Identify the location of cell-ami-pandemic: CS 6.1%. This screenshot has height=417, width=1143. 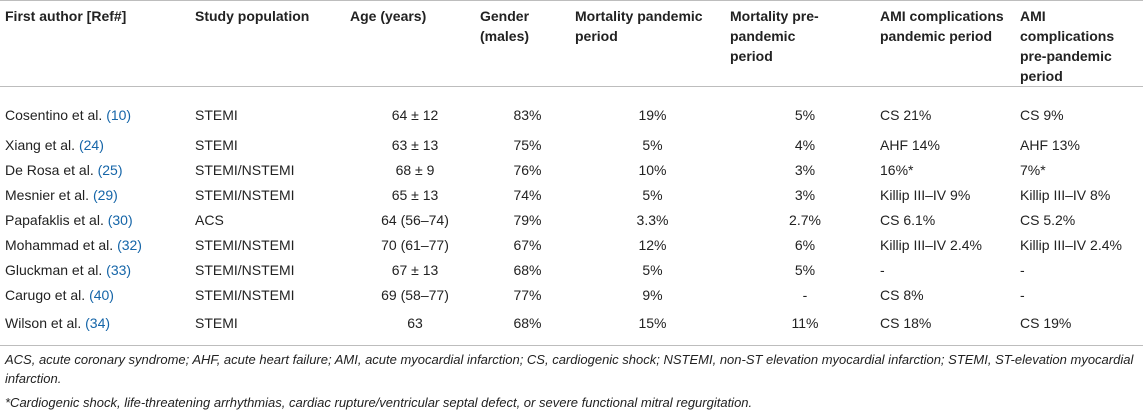
(908, 219).